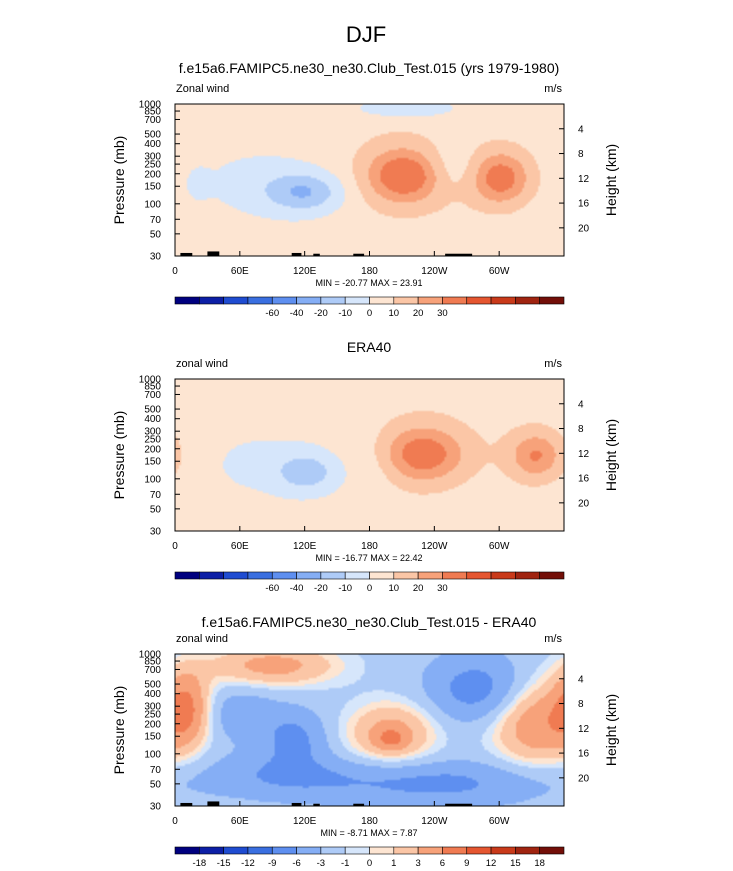  What do you see at coordinates (156, 257) in the screenshot?
I see `pressure-tick-label: 30` at bounding box center [156, 257].